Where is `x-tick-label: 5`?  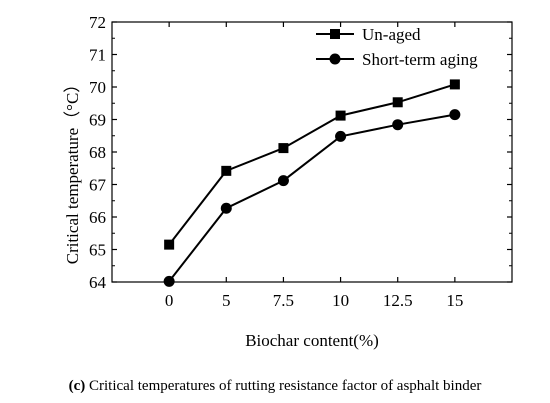 x-tick-label: 5 is located at coordinates (226, 300).